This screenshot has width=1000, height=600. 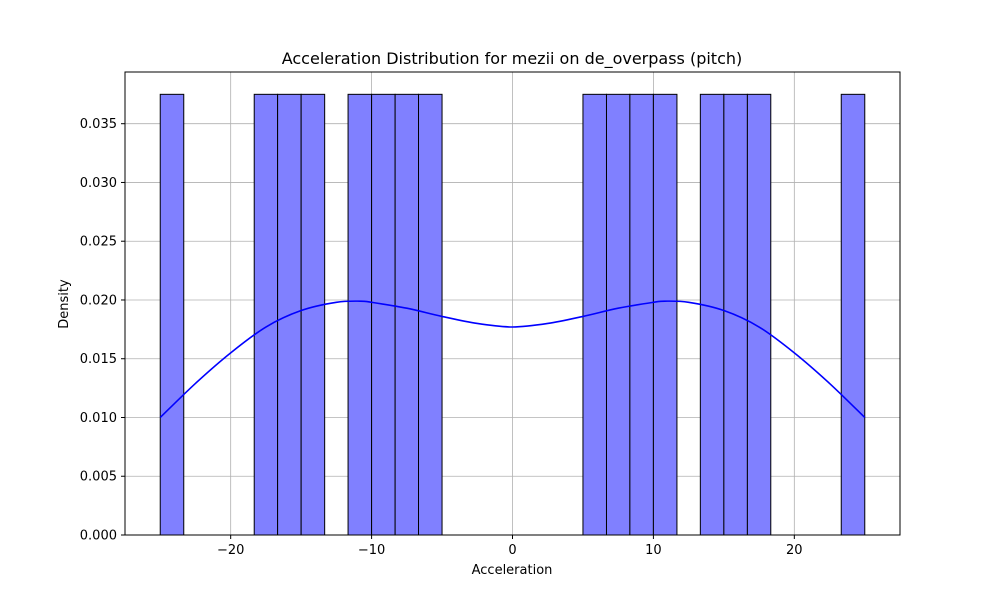 I want to click on y-tick-label: 0.000, so click(x=98, y=536).